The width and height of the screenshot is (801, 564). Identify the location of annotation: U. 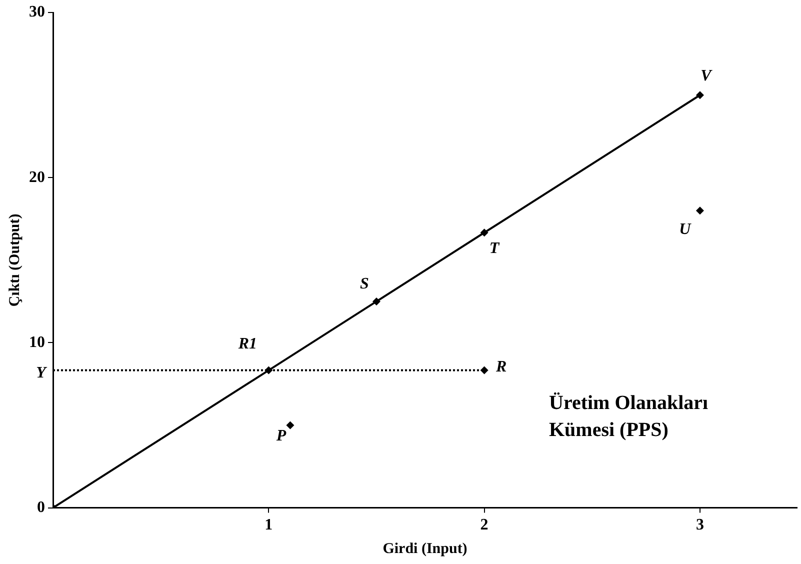
(685, 229).